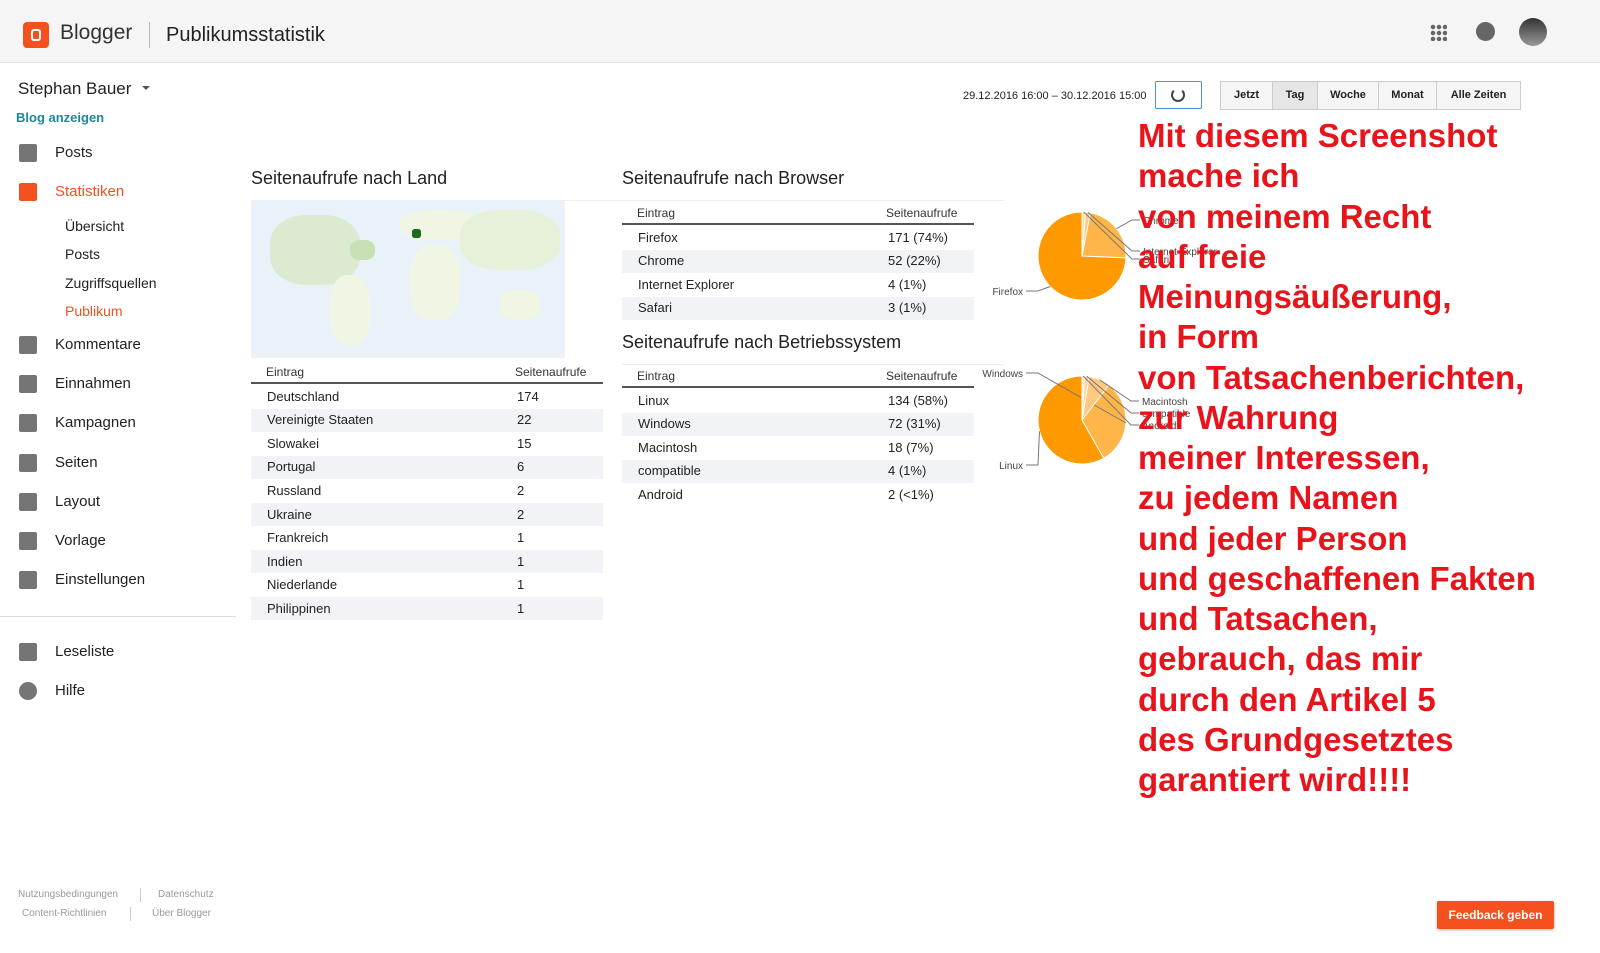  I want to click on sub-nav-item: Publikum, so click(94, 311).